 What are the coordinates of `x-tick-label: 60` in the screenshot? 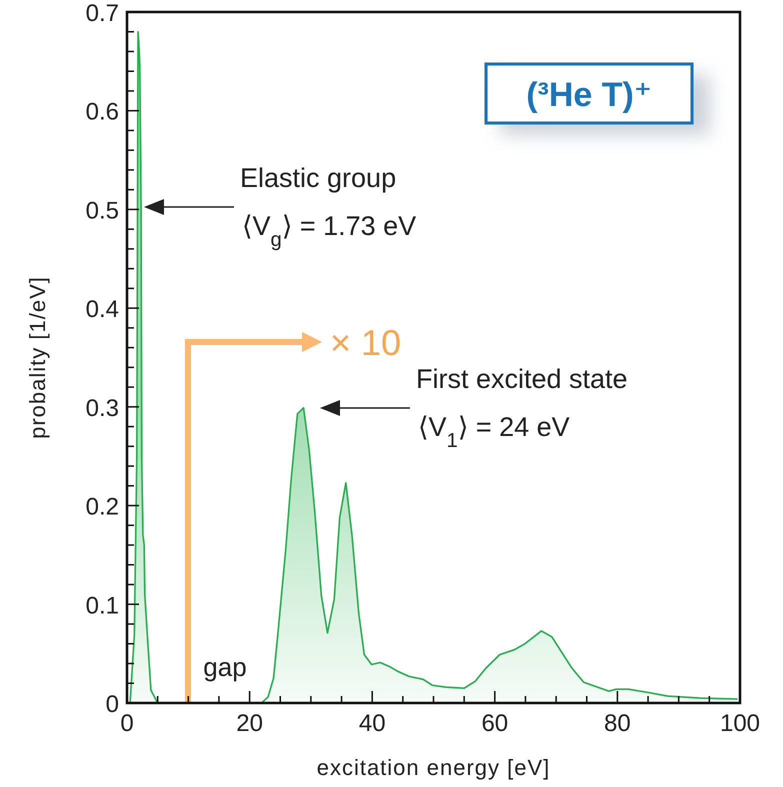 It's located at (494, 723).